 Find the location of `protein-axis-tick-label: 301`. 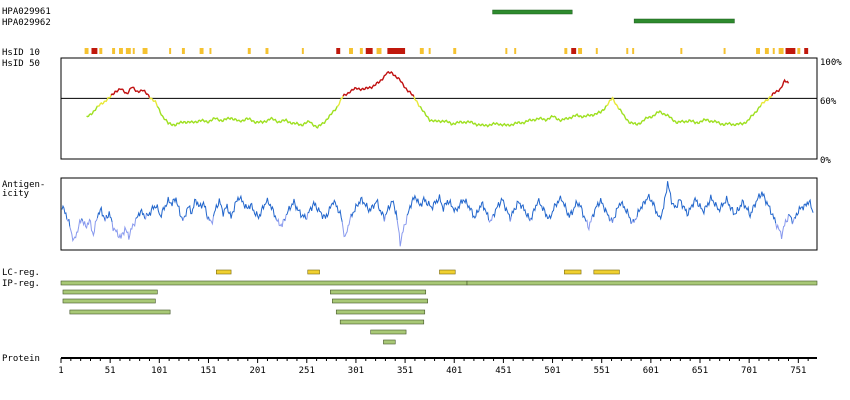

protein-axis-tick-label: 301 is located at coordinates (356, 371).